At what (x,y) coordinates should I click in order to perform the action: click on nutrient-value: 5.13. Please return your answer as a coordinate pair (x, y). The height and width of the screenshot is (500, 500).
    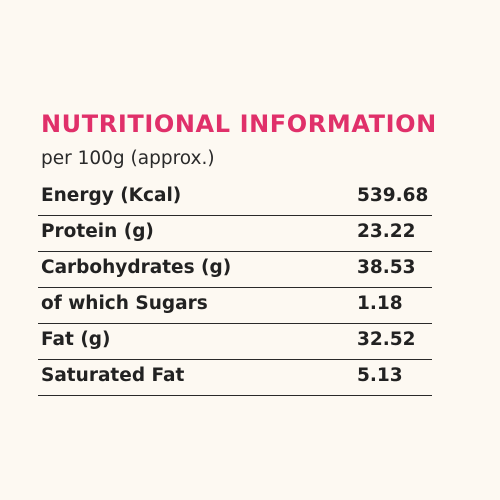
    Looking at the image, I should click on (380, 375).